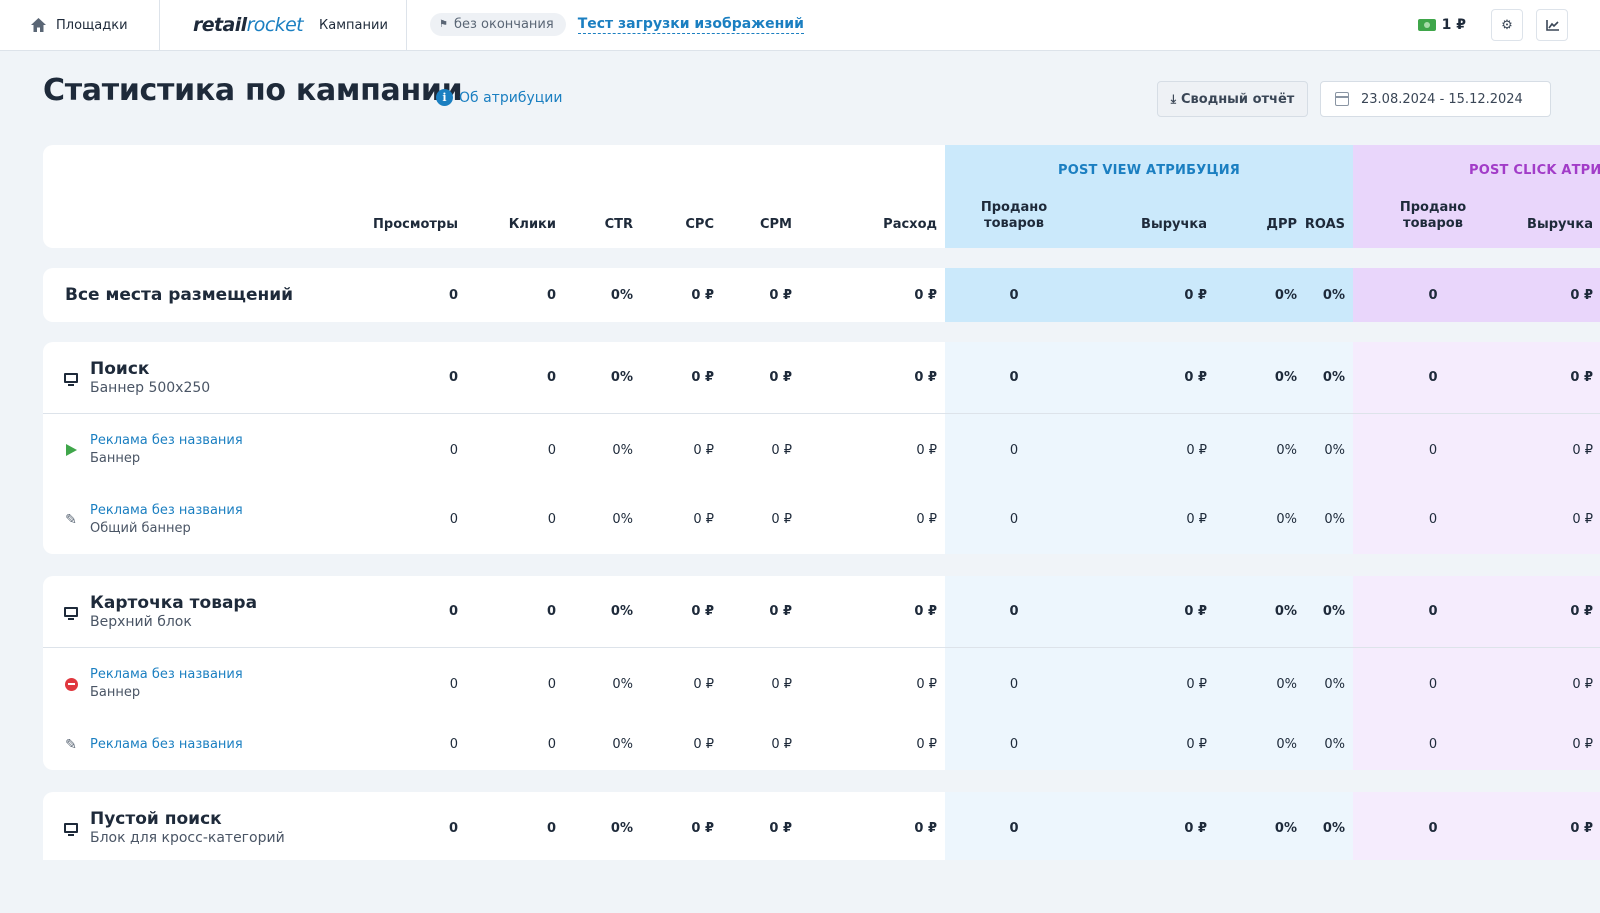  I want to click on calendar-icon, so click(1342, 99).